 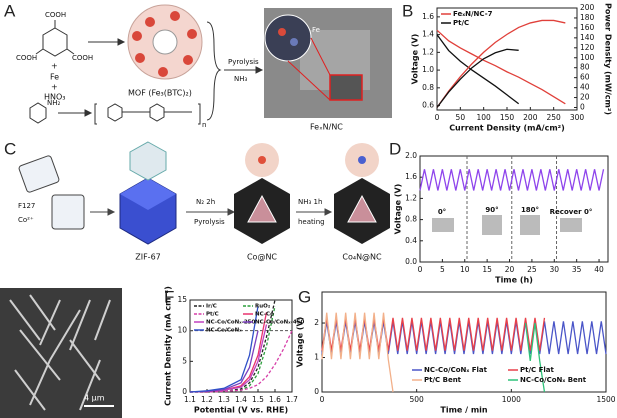 What do you see at coordinates (304, 296) in the screenshot?
I see `panel-label: G` at bounding box center [304, 296].